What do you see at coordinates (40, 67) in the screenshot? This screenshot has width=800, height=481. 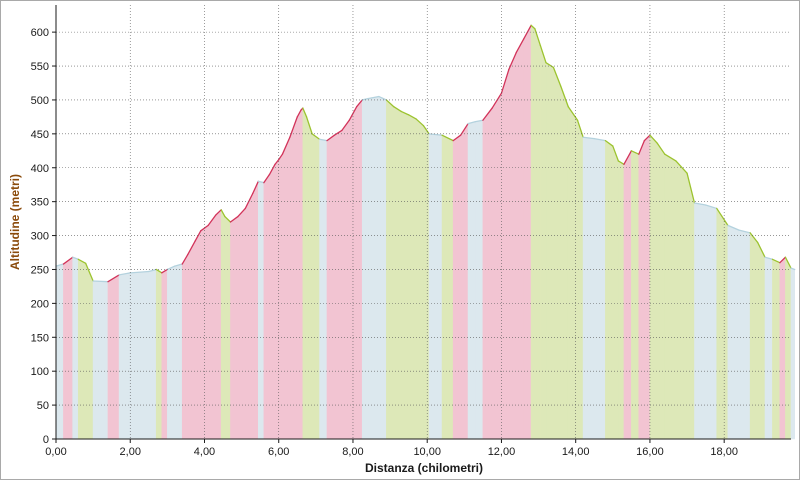 I see `y-tick-label: 550` at bounding box center [40, 67].